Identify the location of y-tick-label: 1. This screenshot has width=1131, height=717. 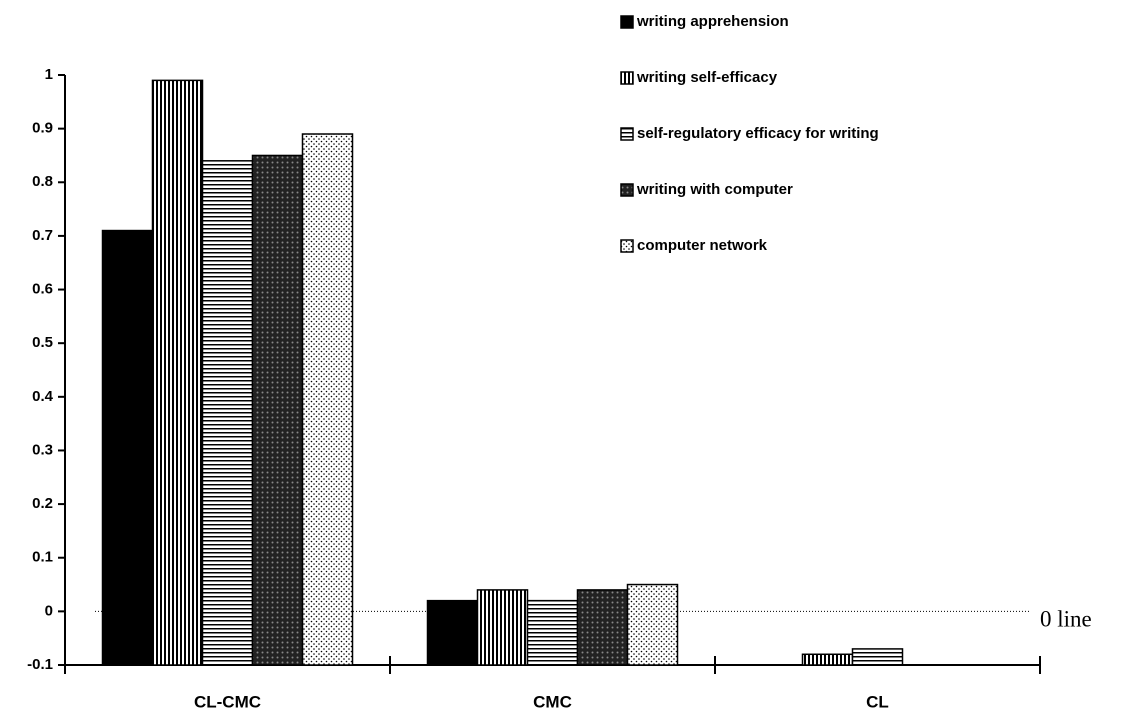
(49, 74).